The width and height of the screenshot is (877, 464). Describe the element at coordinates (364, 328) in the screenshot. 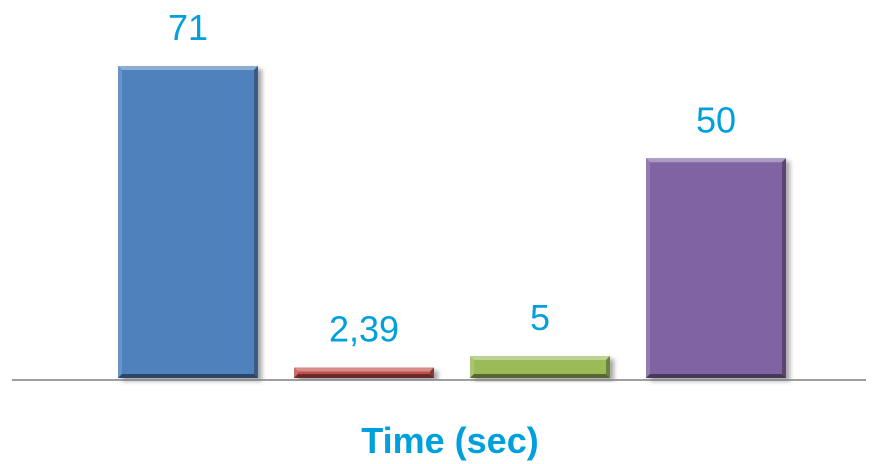

I see `data-label-2: 2,39` at that location.